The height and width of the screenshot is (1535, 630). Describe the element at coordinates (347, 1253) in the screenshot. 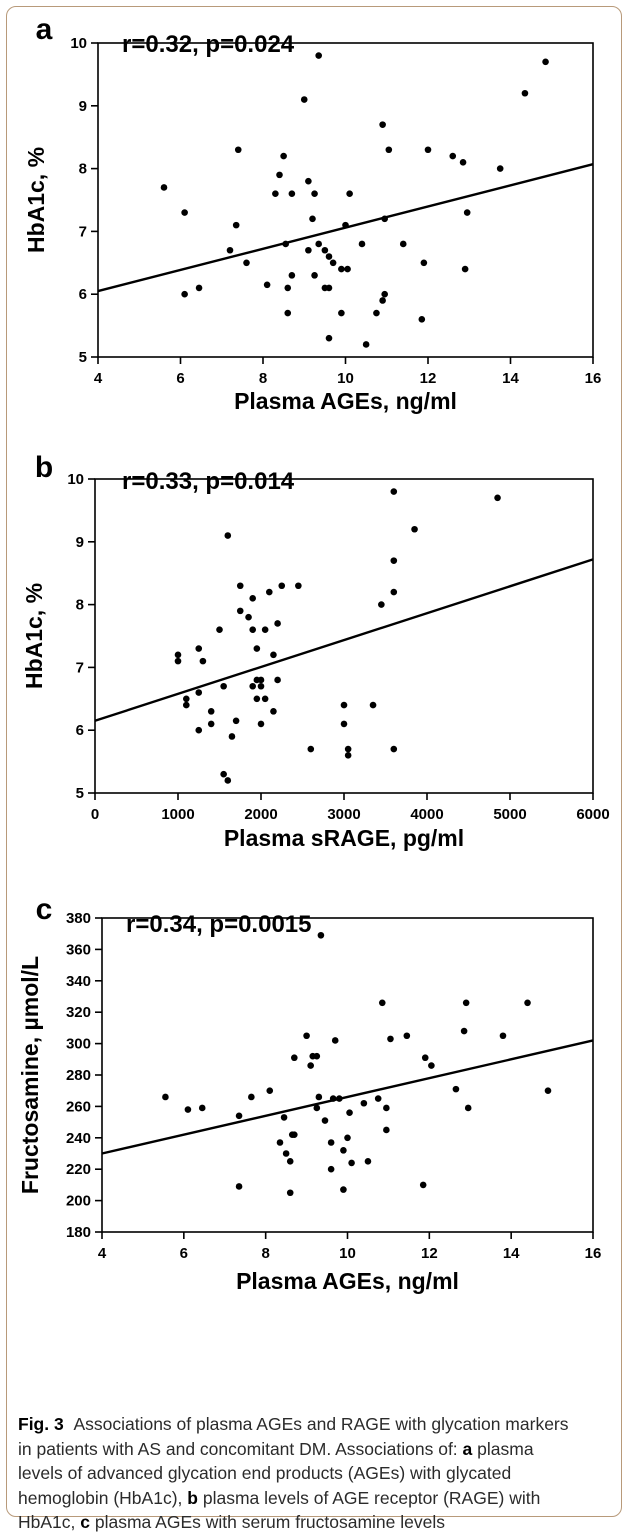

I see `panel-c-x-tick-label: 10` at that location.